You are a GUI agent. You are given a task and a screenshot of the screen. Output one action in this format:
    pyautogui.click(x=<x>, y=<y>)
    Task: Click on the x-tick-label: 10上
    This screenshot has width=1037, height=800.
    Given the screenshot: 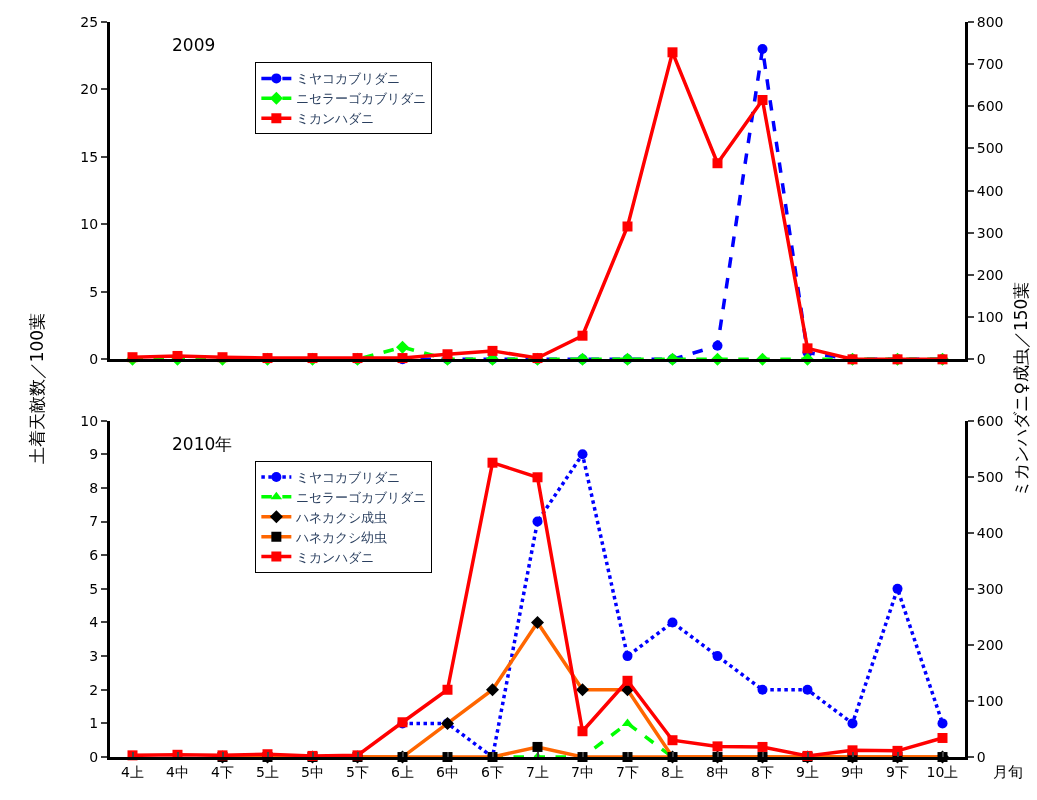 What is the action you would take?
    pyautogui.click(x=942, y=771)
    